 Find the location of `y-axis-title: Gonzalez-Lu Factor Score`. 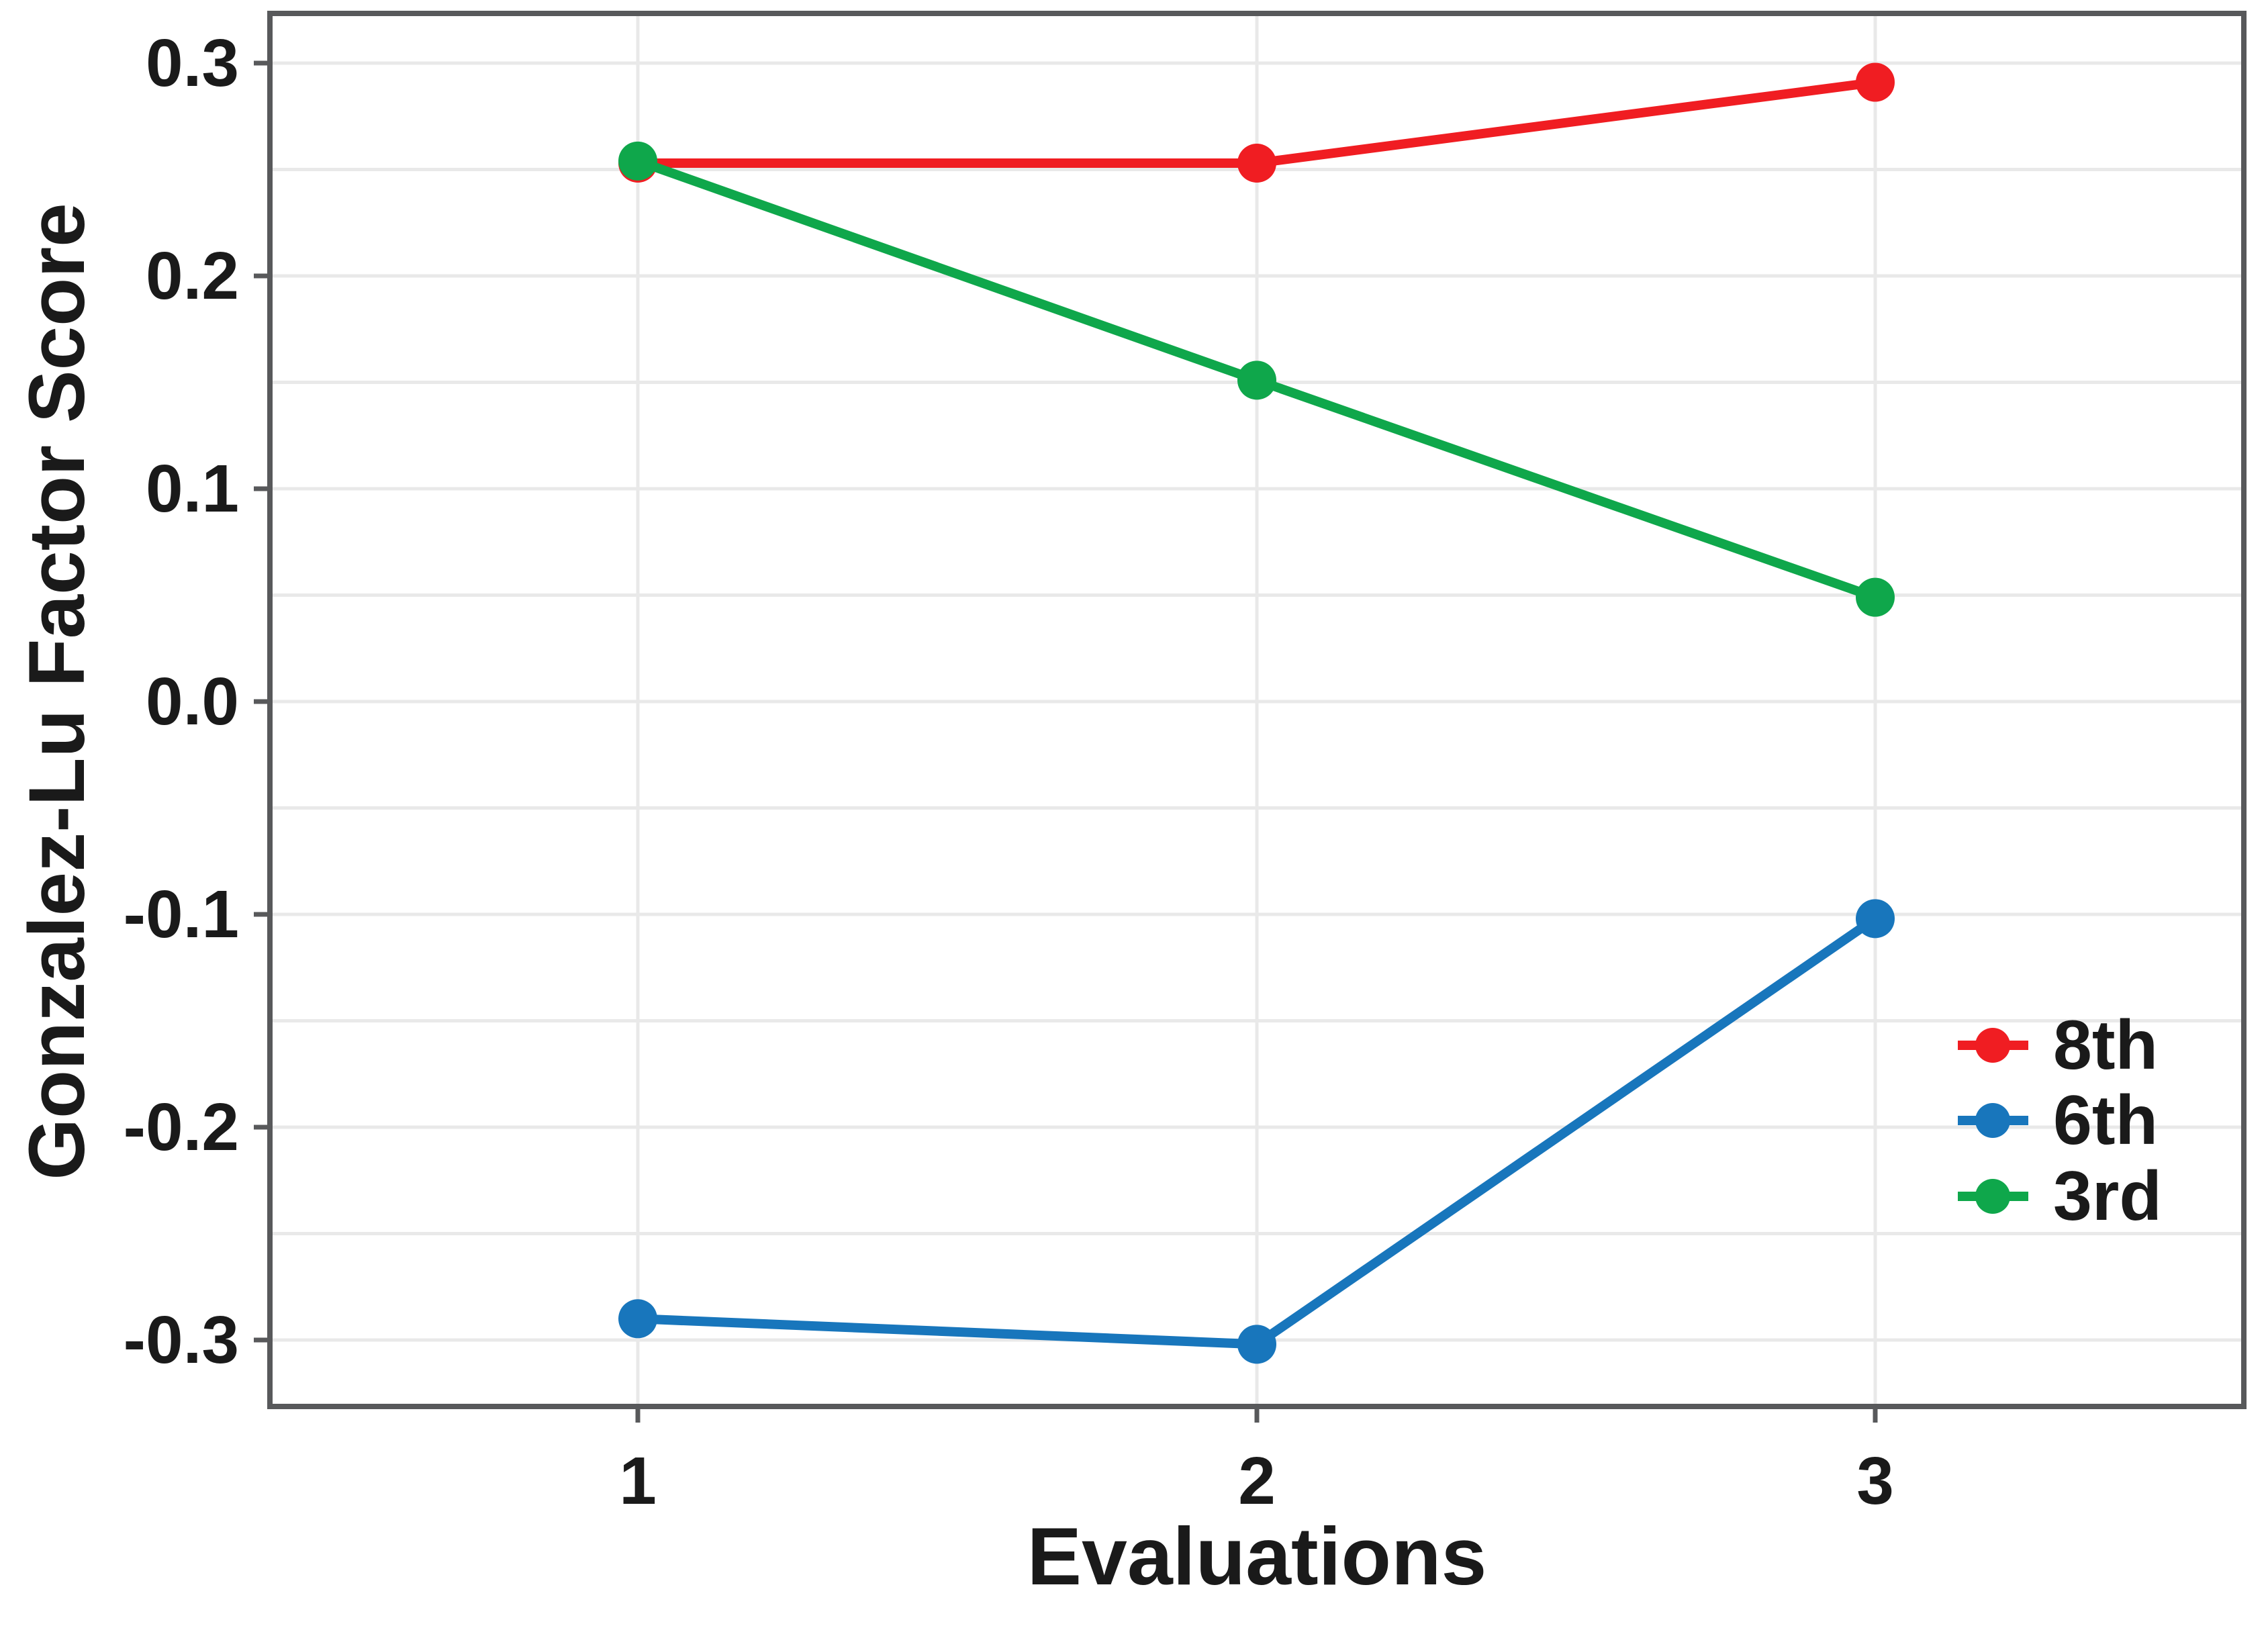

y-axis-title: Gonzalez-Lu Factor Score is located at coordinates (57, 691).